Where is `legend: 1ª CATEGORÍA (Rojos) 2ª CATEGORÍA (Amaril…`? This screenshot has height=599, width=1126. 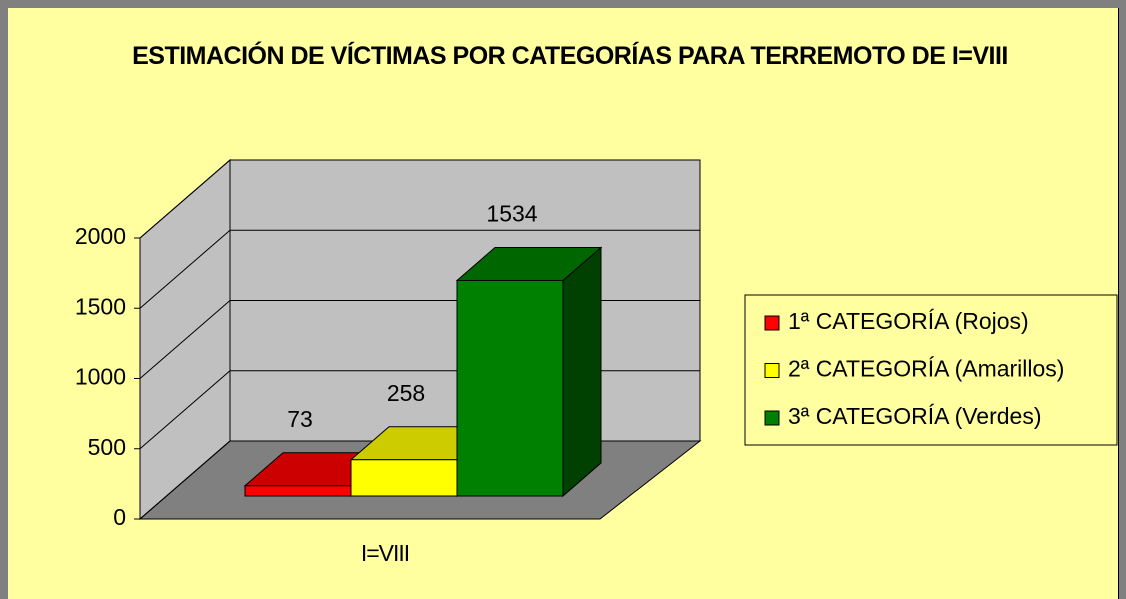 legend: 1ª CATEGORÍA (Rojos) 2ª CATEGORÍA (Amaril… is located at coordinates (931, 370).